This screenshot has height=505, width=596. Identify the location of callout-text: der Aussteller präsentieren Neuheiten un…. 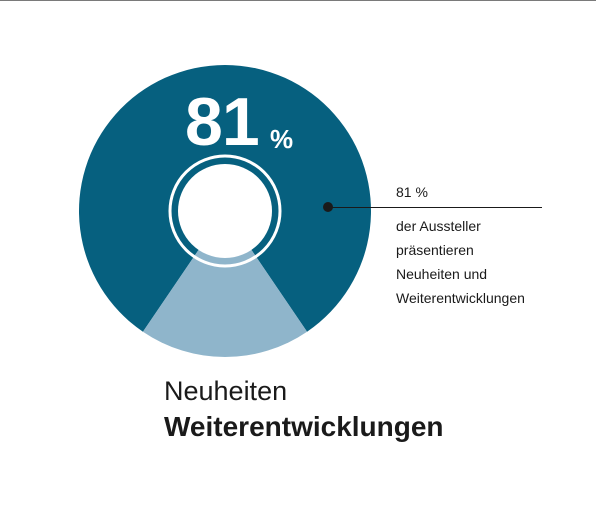
(460, 262).